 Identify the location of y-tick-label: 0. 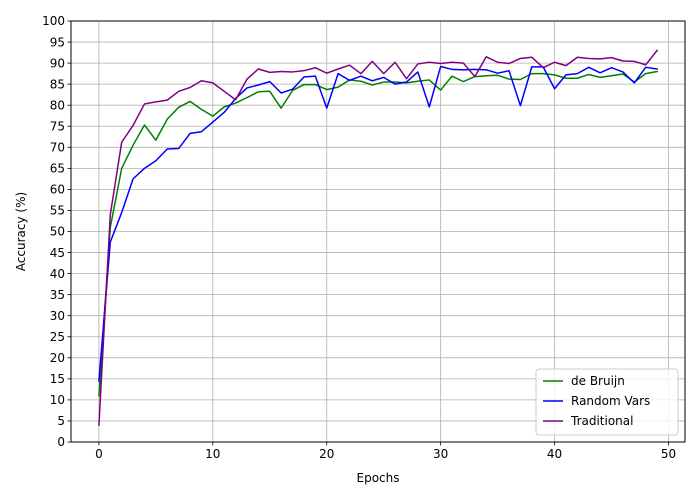
(61, 442).